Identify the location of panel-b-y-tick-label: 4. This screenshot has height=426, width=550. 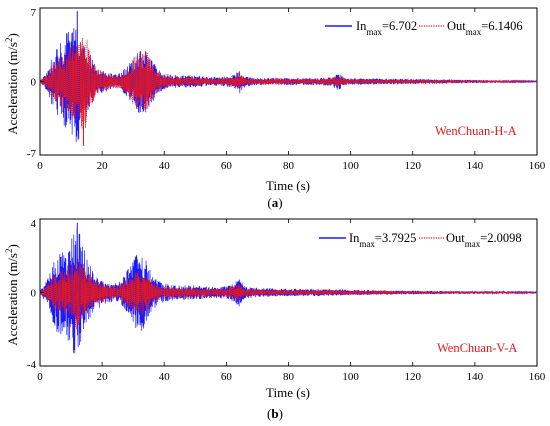
(34, 224).